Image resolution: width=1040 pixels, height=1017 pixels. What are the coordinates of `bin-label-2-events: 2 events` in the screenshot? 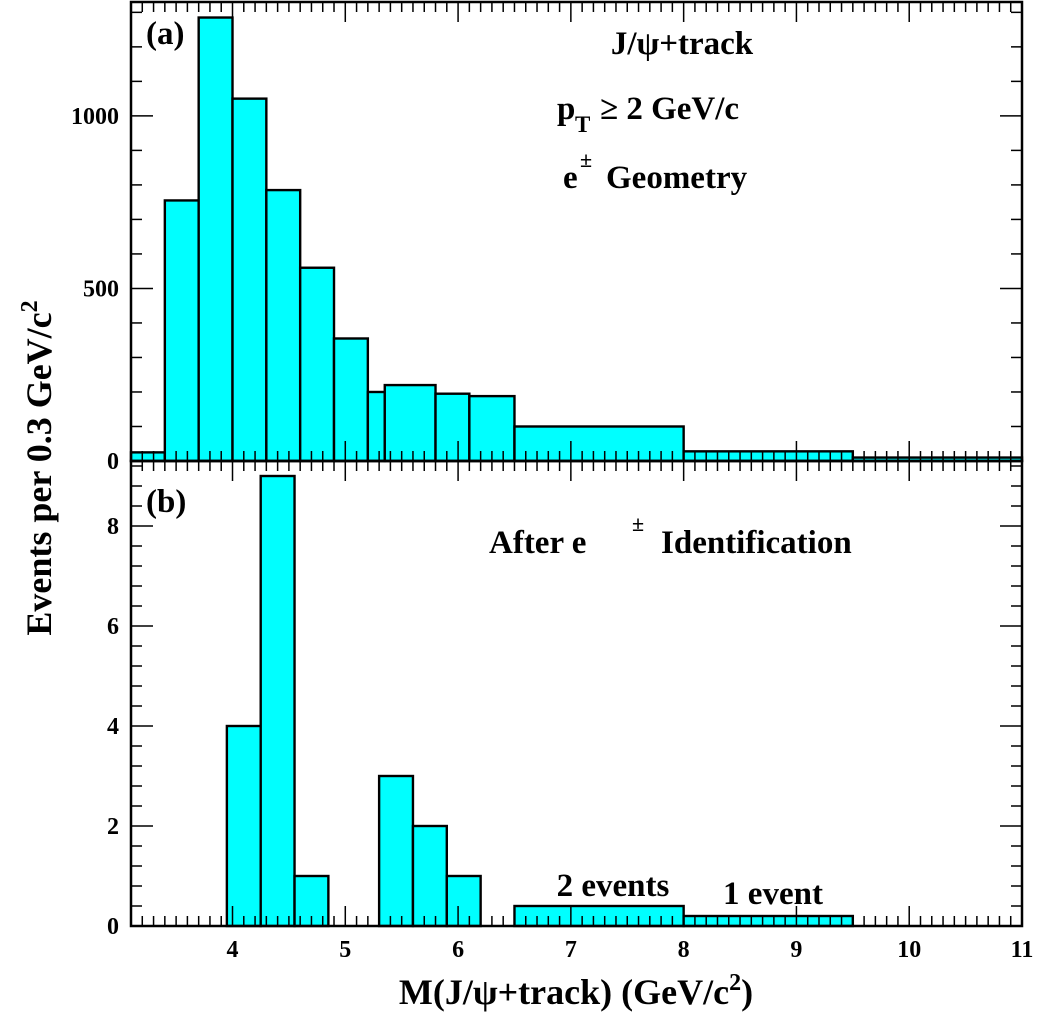 It's located at (613, 886).